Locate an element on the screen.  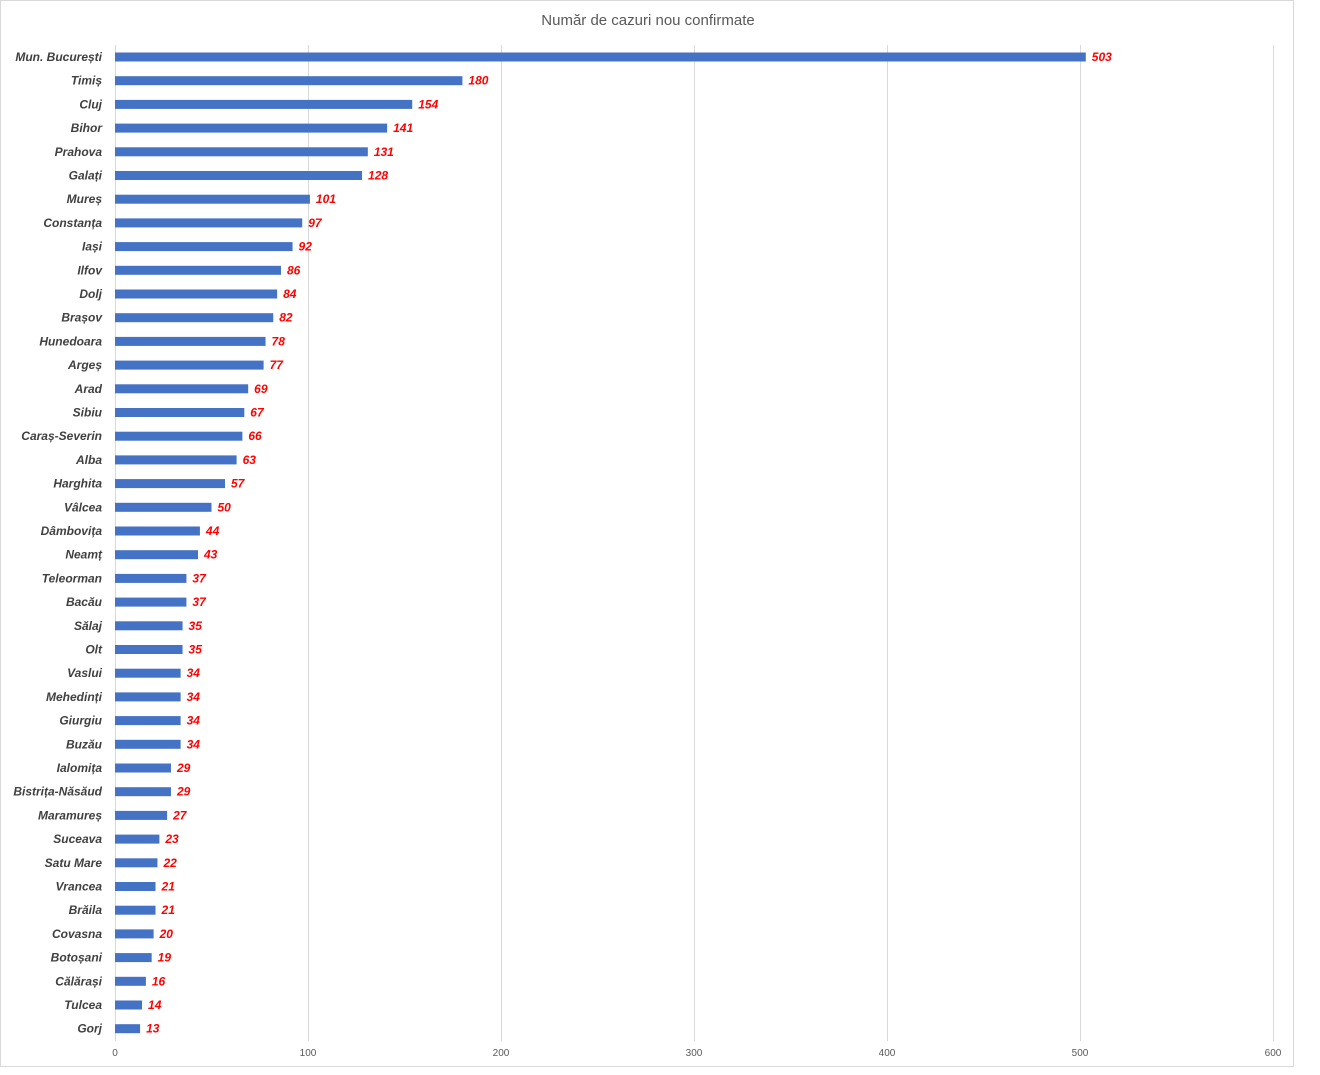
category-label: Olt is located at coordinates (94, 650).